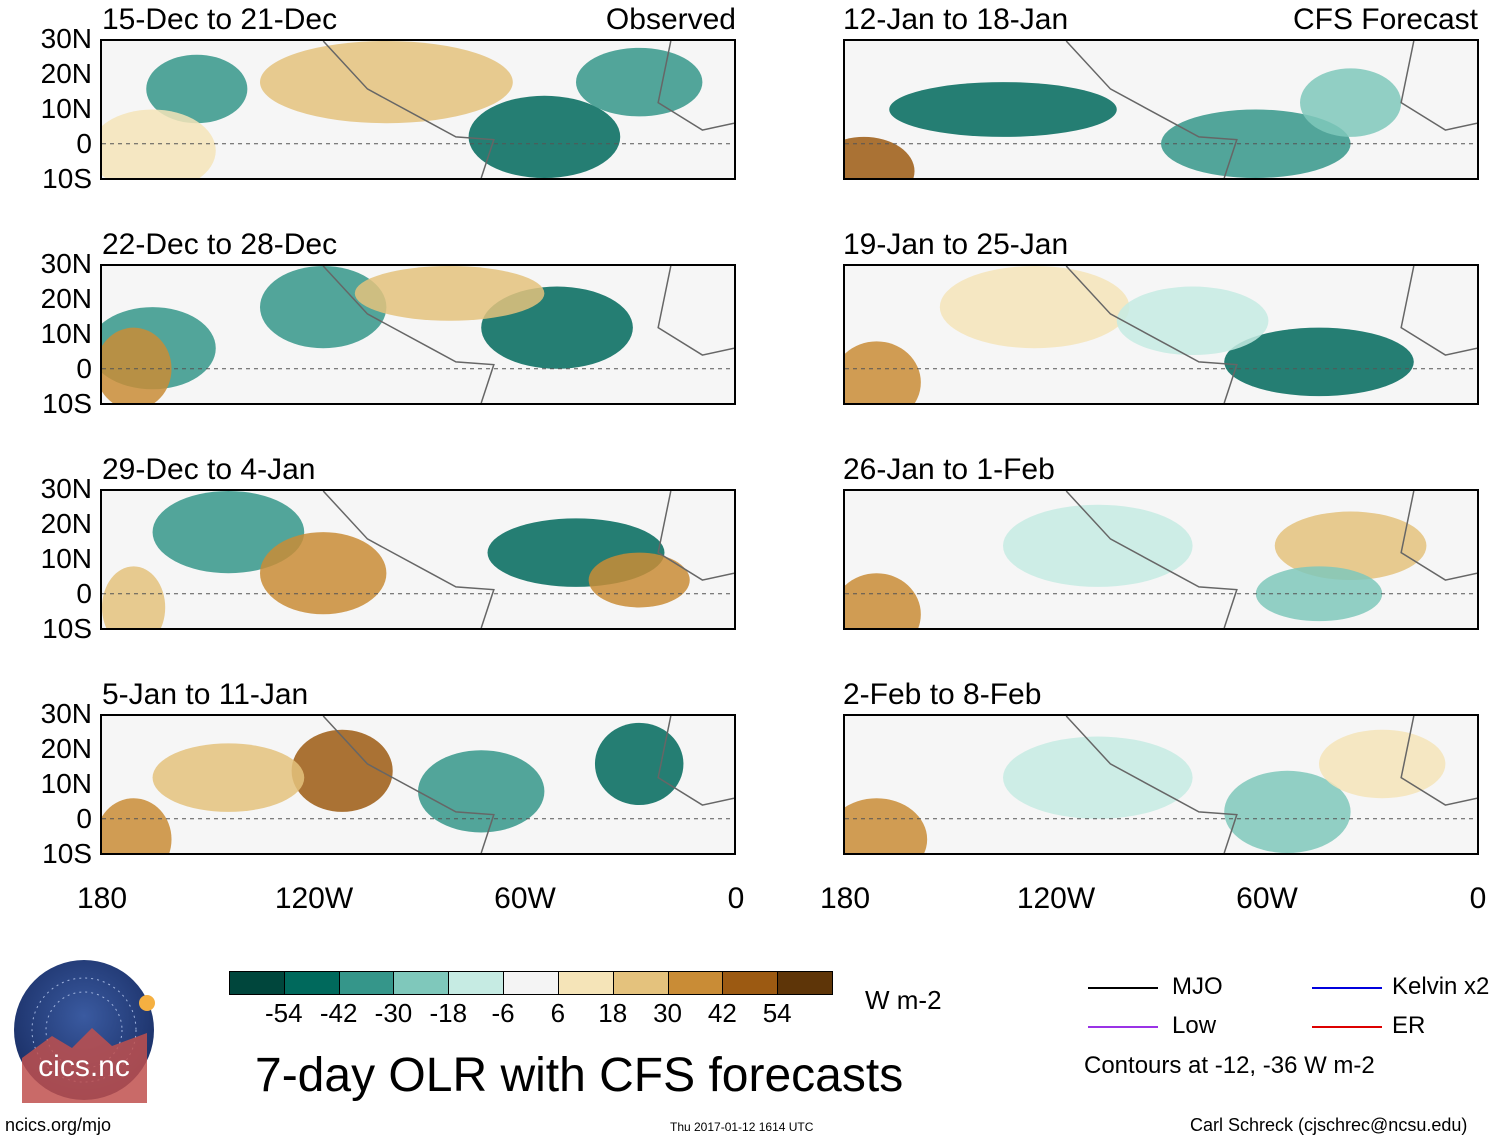 This screenshot has height=1142, width=1510. I want to click on panel-title: 22-Dec to 28-Dec, so click(220, 244).